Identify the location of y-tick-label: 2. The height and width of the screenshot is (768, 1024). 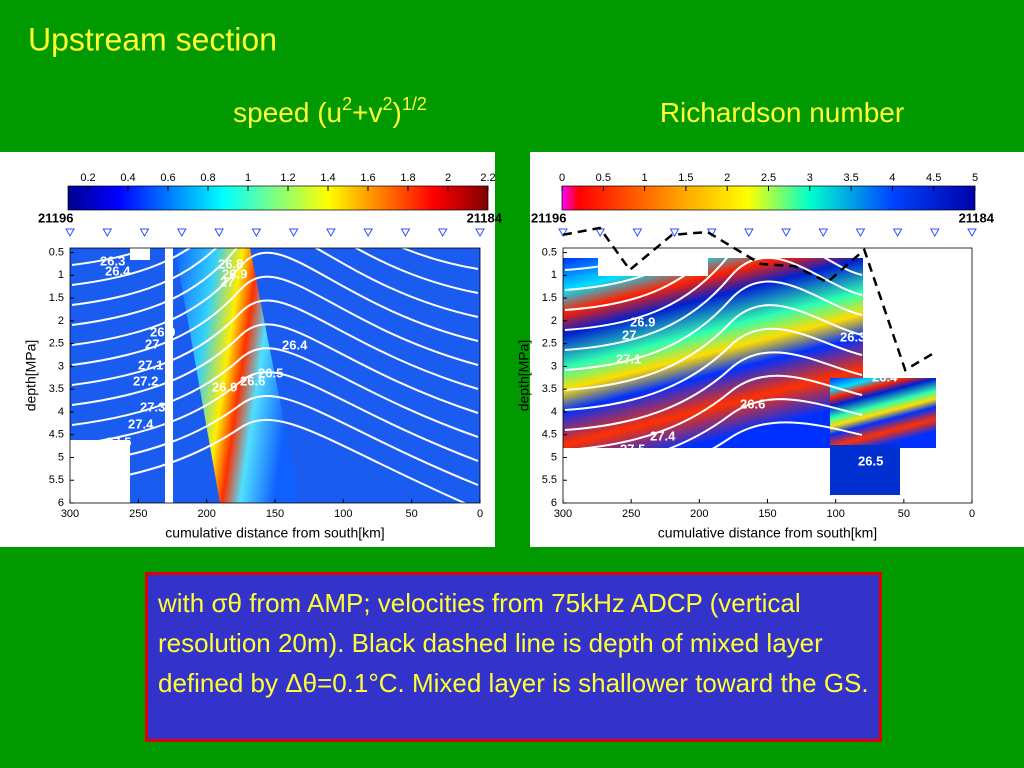
(554, 321).